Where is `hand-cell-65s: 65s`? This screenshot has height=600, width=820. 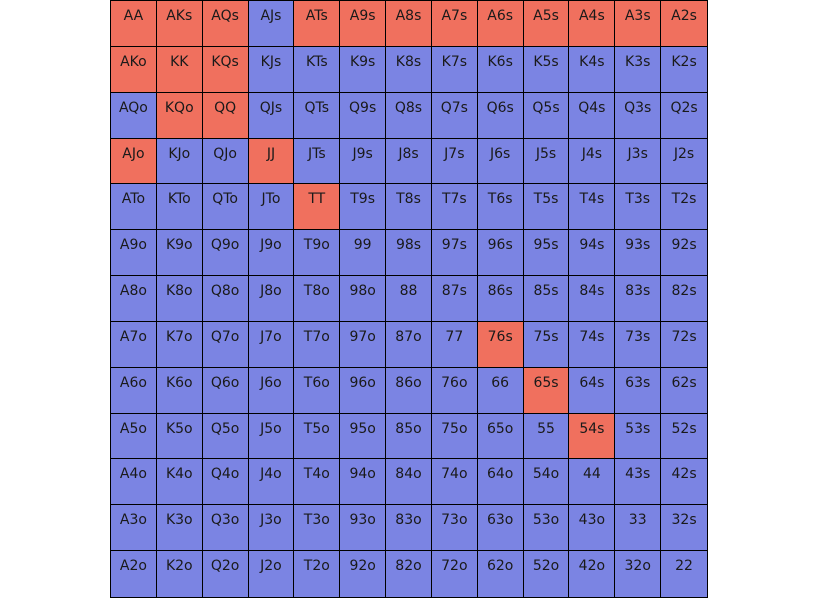
hand-cell-65s: 65s is located at coordinates (546, 390).